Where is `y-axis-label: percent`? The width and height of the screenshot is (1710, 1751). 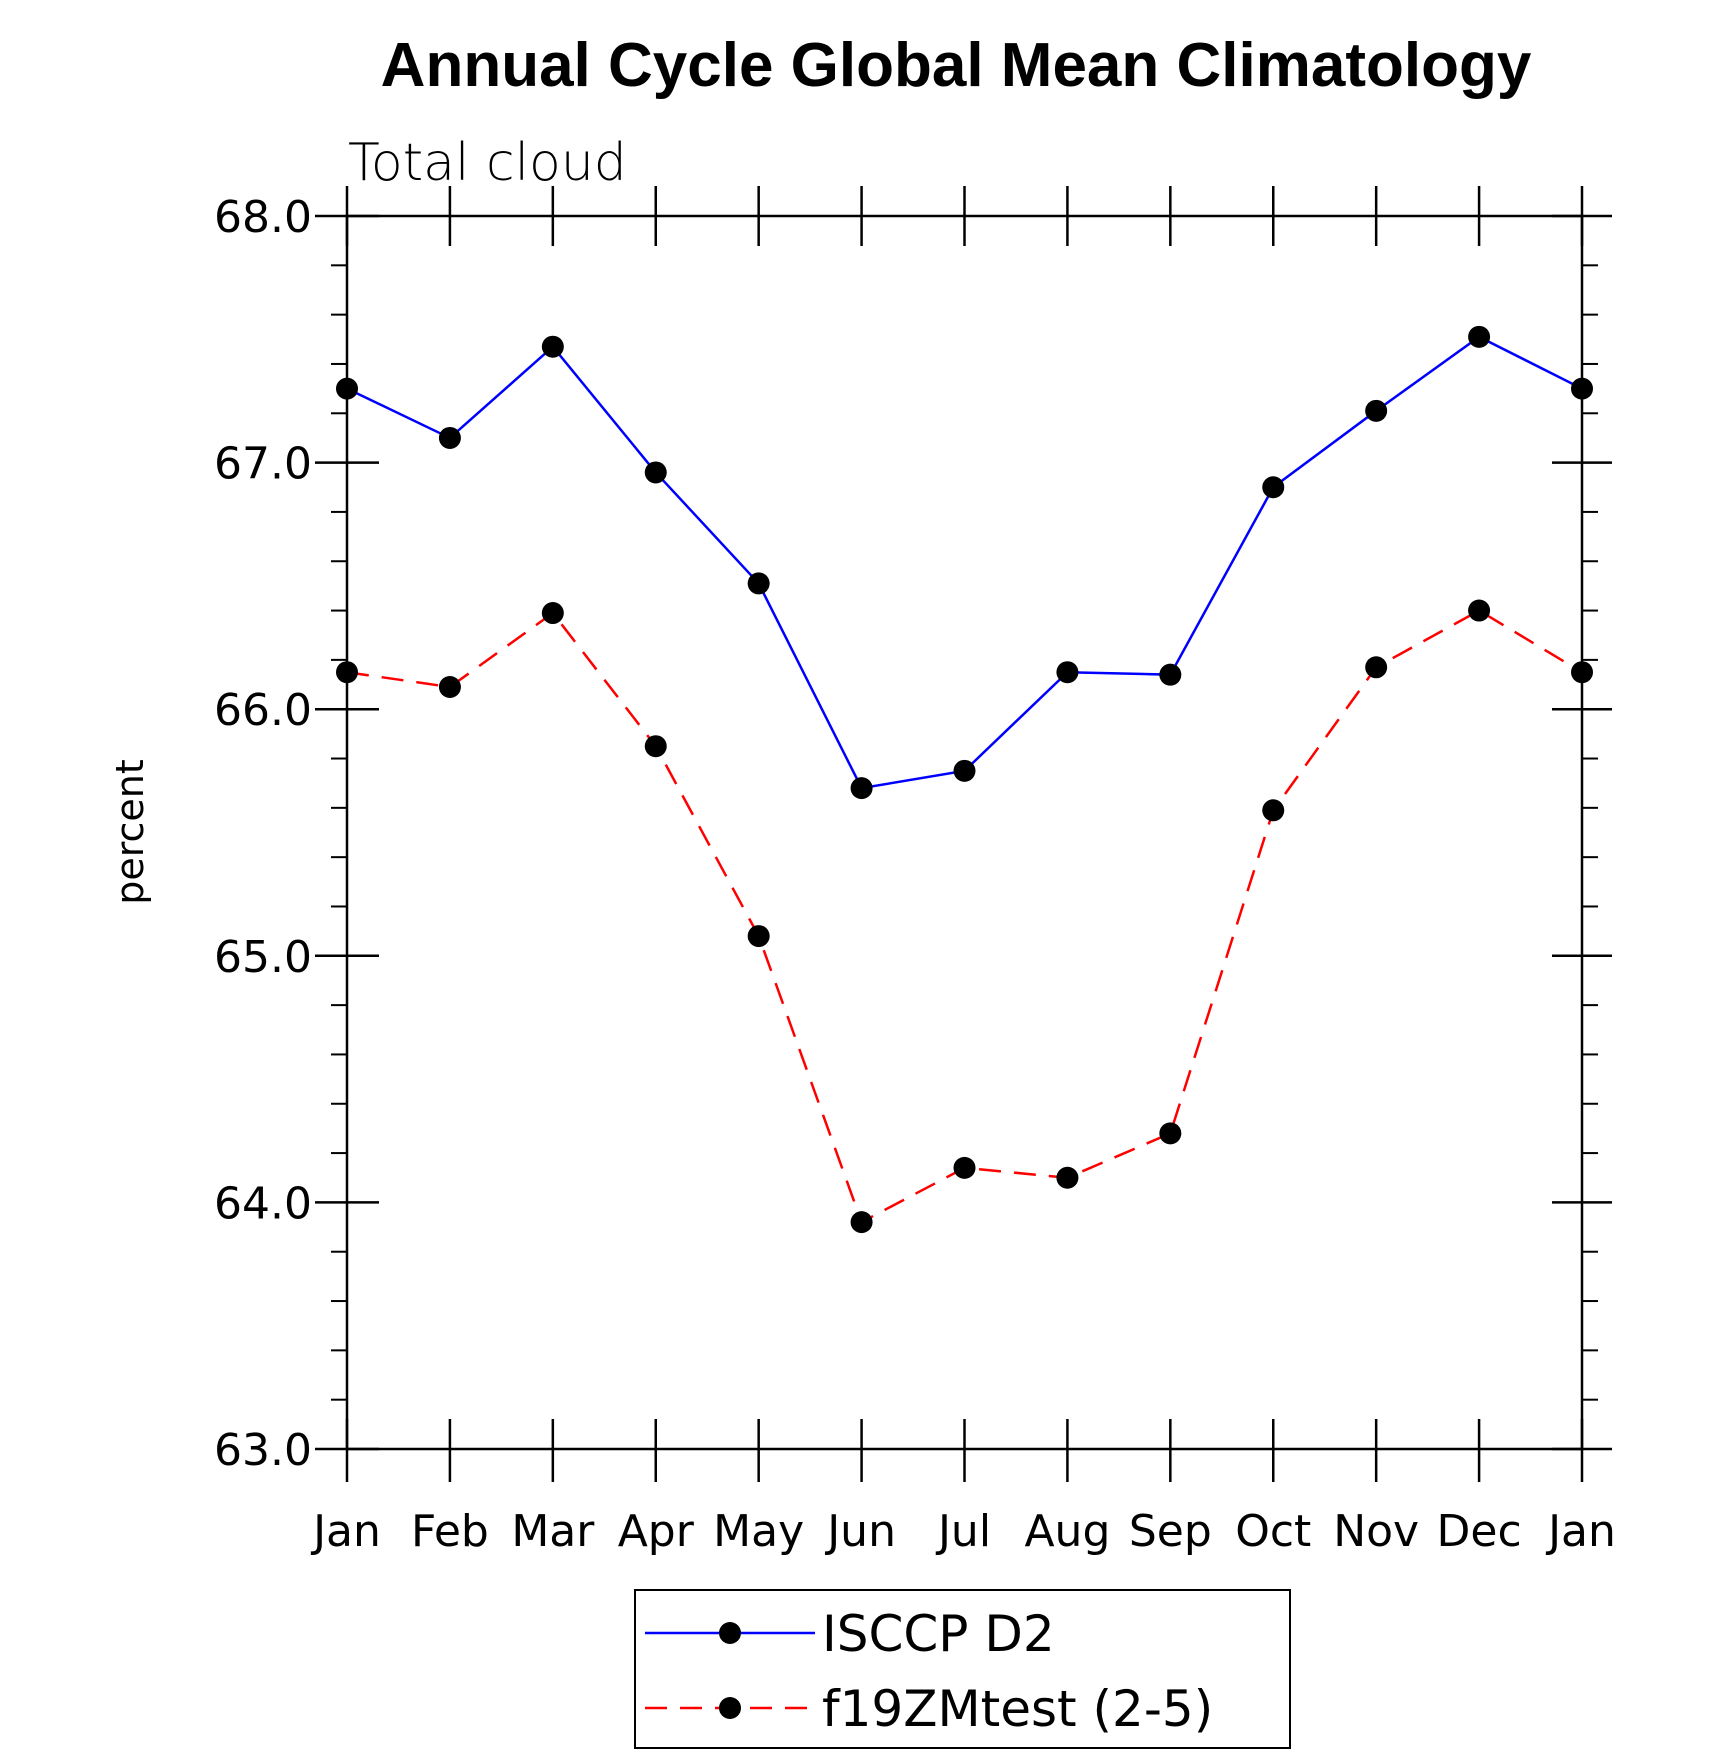
y-axis-label: percent is located at coordinates (130, 832).